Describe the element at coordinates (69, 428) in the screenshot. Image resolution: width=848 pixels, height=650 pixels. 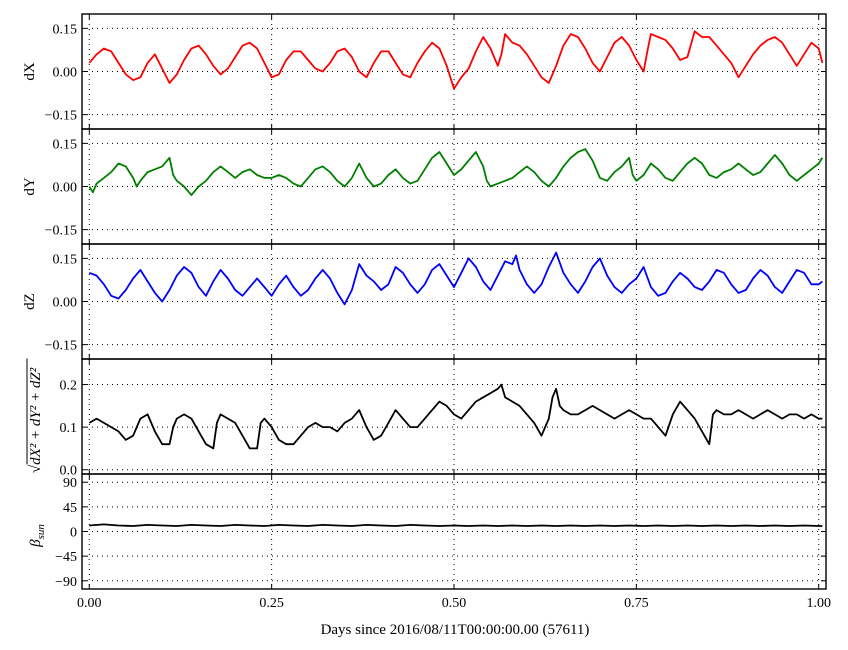
I see `y-tick-label: 0.1` at that location.